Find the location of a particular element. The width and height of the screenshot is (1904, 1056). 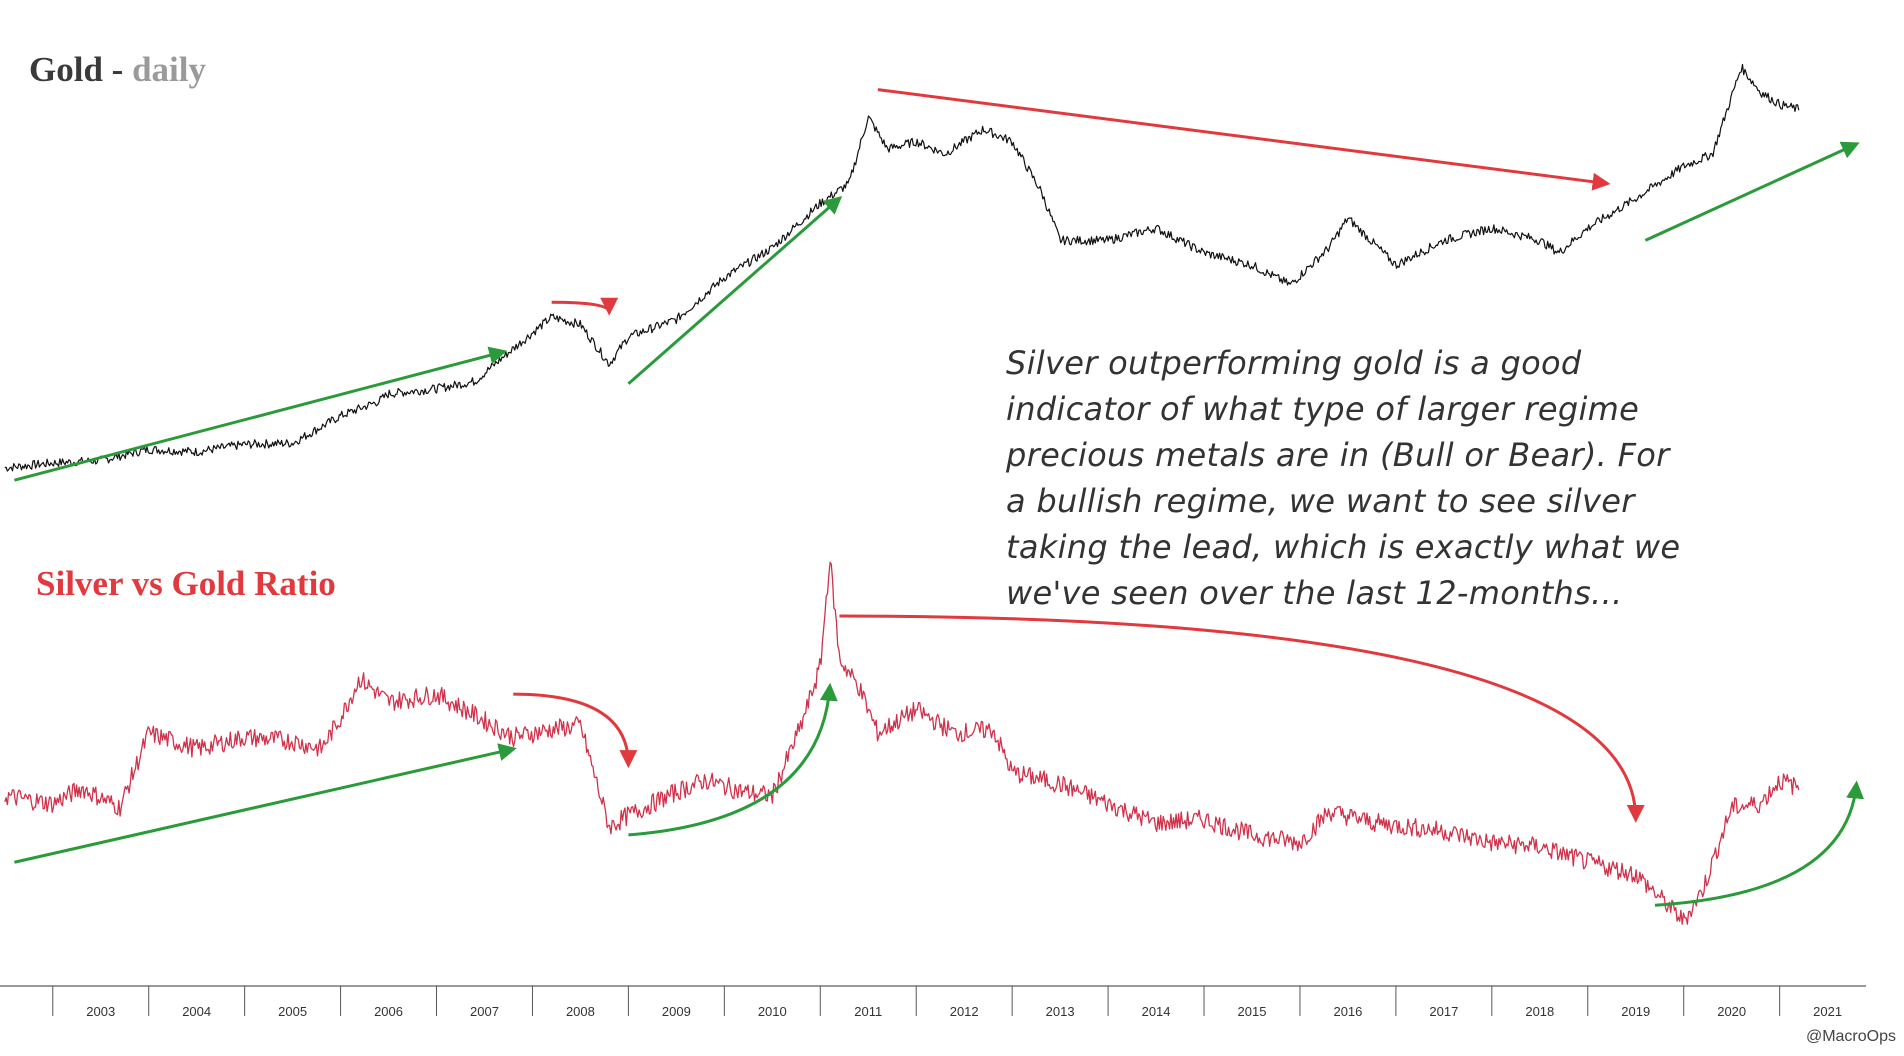

gold-title-sub: daily is located at coordinates (169, 69).